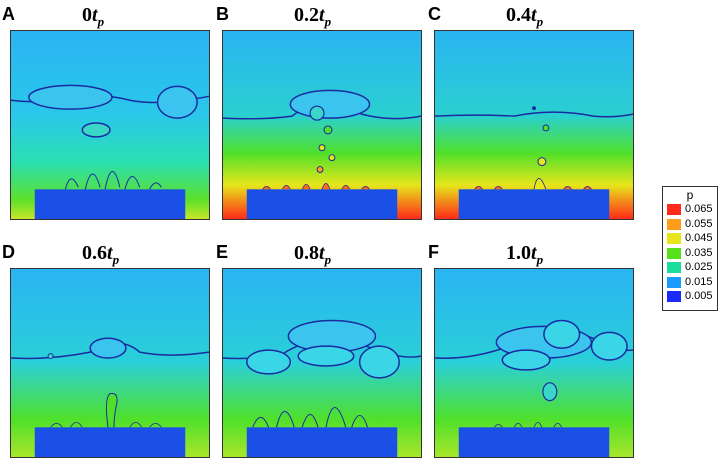 Image resolution: width=726 pixels, height=475 pixels. What do you see at coordinates (434, 14) in the screenshot?
I see `panel-letter: C` at bounding box center [434, 14].